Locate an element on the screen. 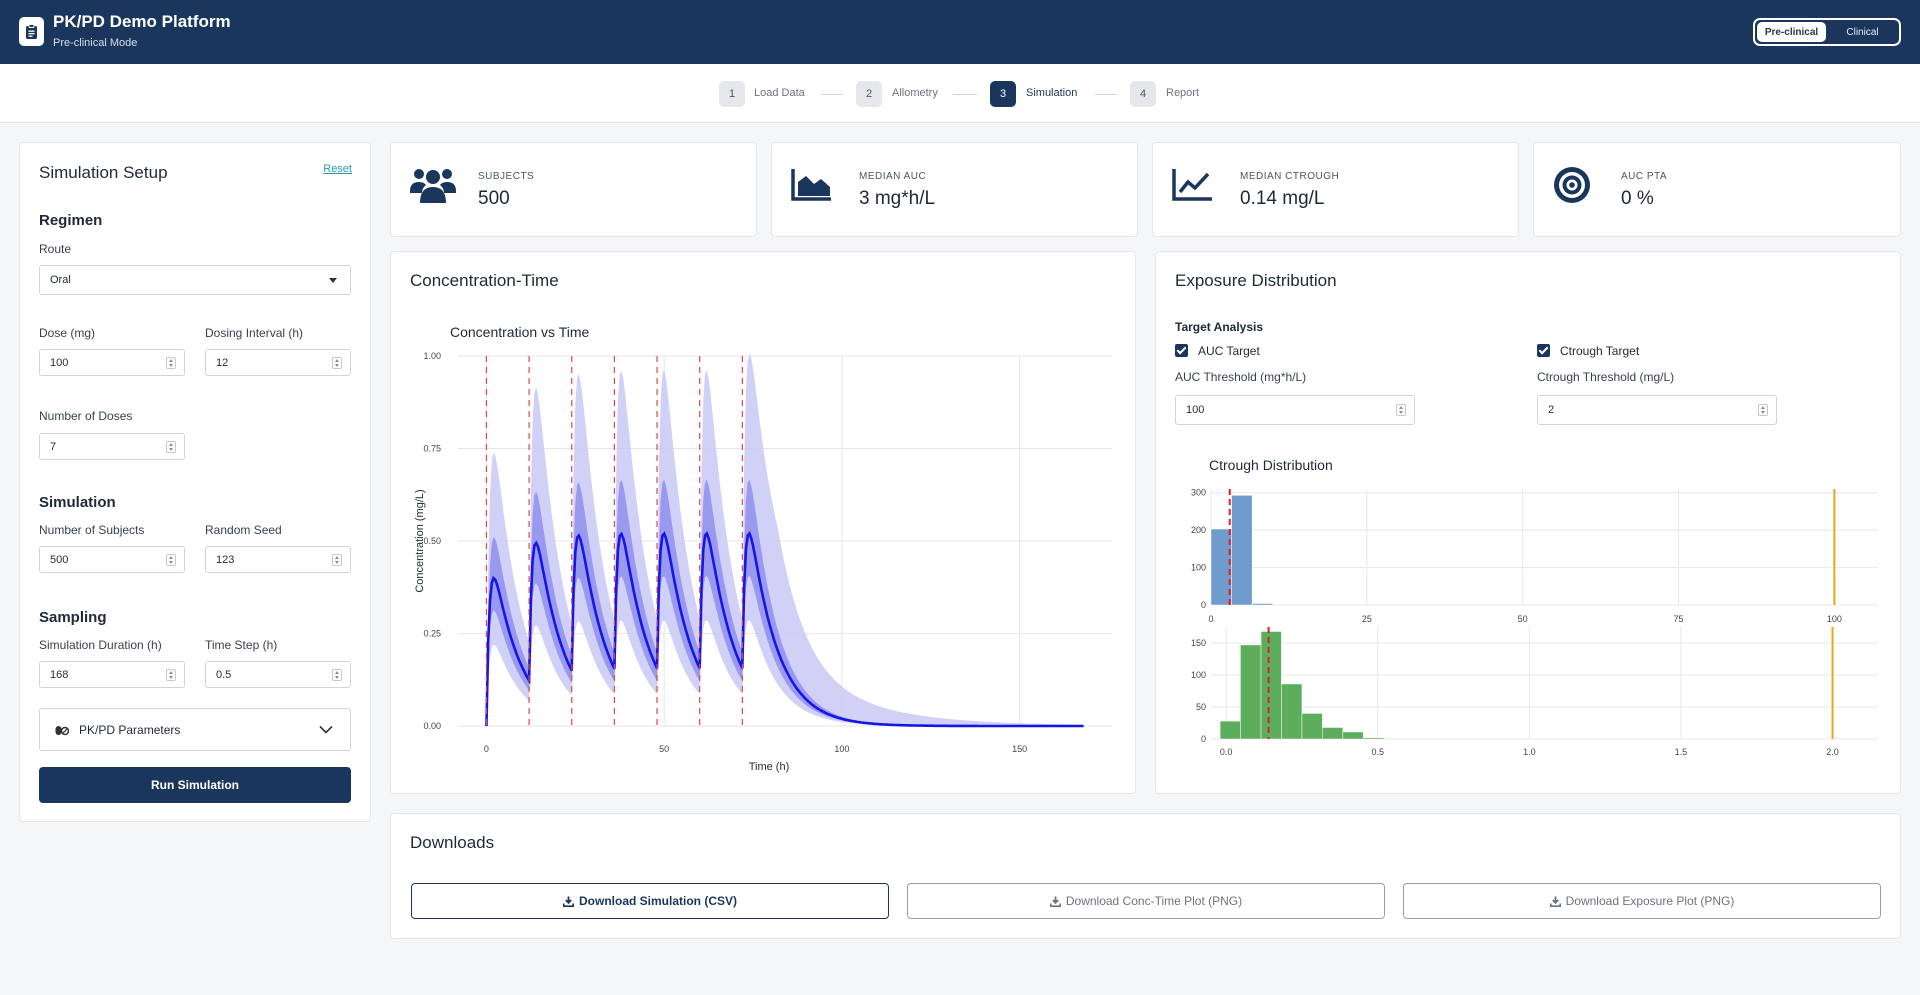  auc-target-label: AUC Target is located at coordinates (1229, 351).